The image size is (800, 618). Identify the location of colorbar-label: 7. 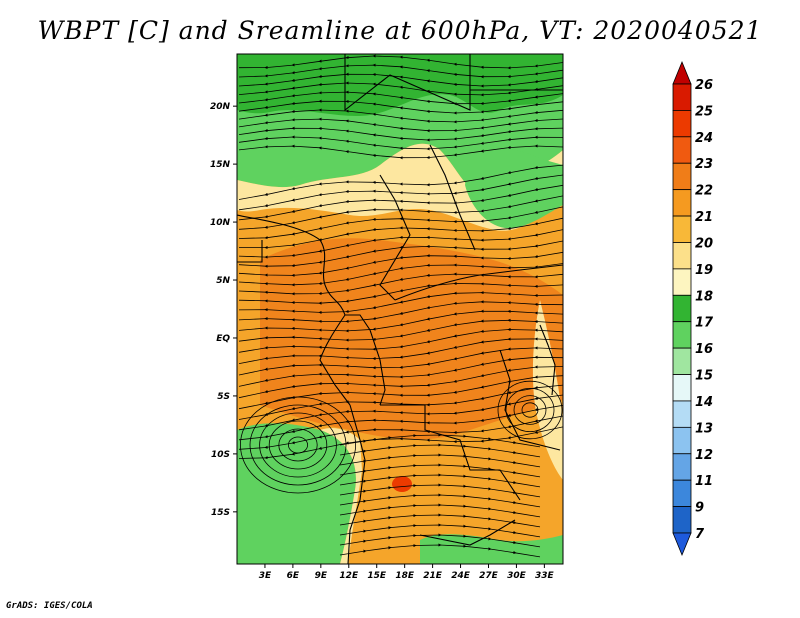
(700, 534).